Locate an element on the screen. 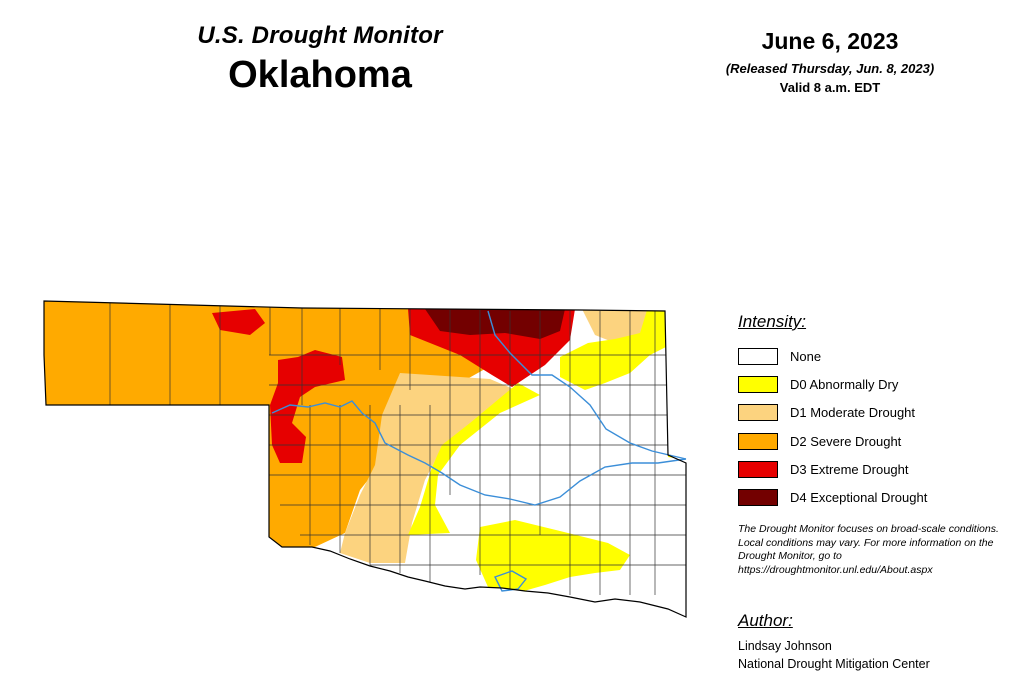  cimarron-river is located at coordinates (479, 453).